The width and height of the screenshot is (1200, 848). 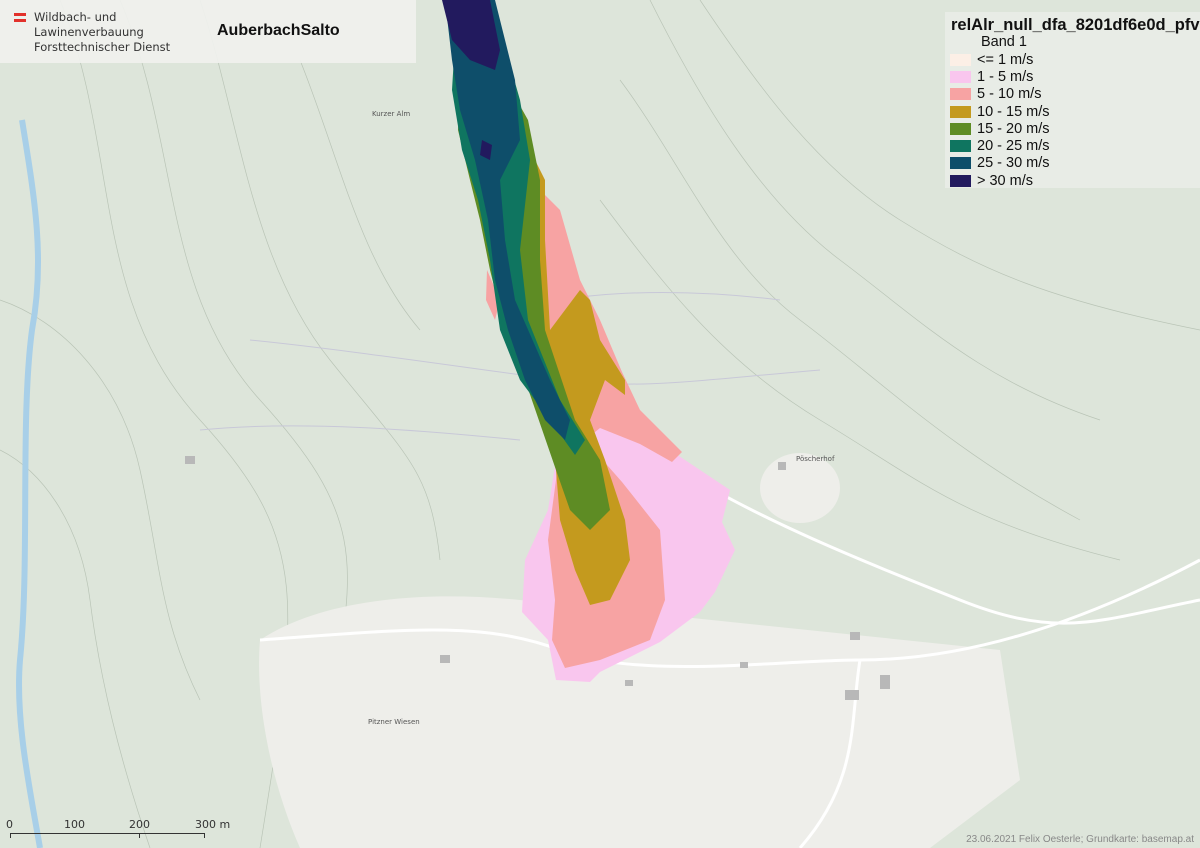 What do you see at coordinates (1075, 25) in the screenshot?
I see `legend-title: relAlr_null_dfa_8201df6e0d_pfv` at bounding box center [1075, 25].